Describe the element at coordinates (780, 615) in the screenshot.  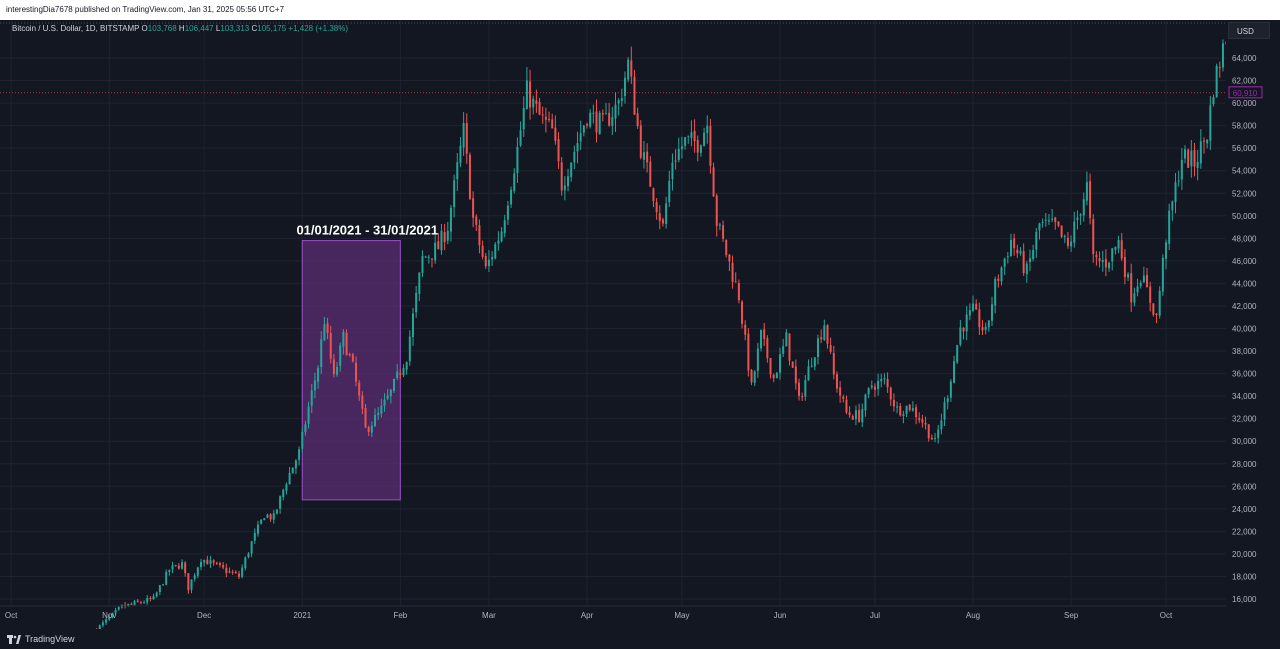
I see `time-tick-label: Jun` at that location.